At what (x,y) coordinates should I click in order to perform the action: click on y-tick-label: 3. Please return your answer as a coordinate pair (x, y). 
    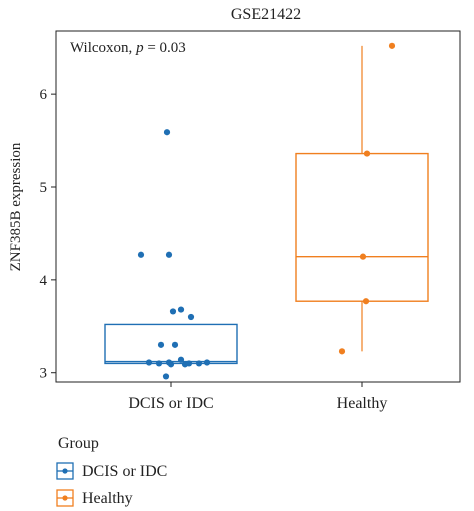
    Looking at the image, I should click on (44, 374).